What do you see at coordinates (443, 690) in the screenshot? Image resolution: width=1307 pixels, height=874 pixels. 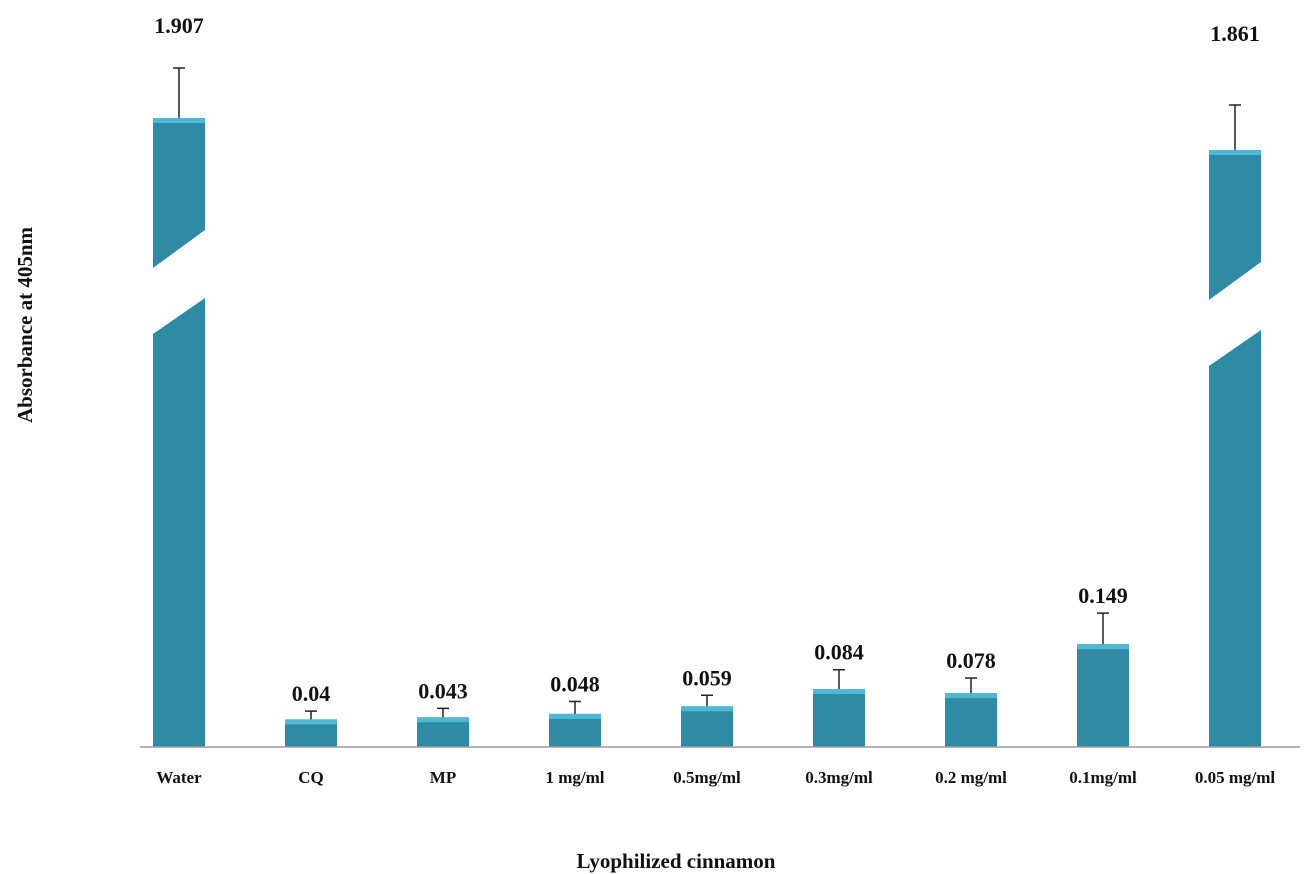 I see `value-label: 0.043` at bounding box center [443, 690].